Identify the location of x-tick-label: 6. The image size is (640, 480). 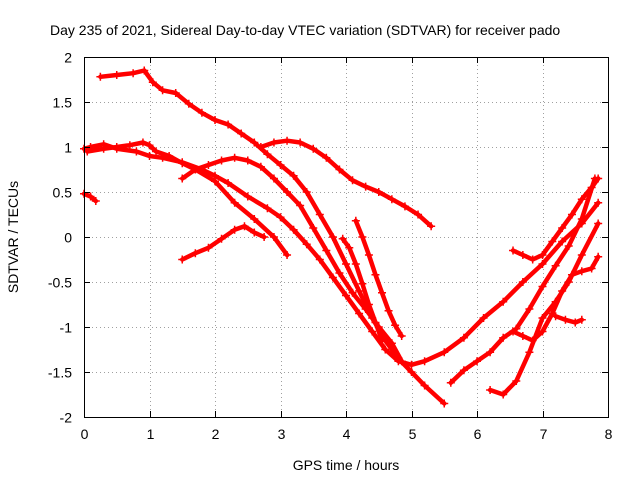
(478, 434).